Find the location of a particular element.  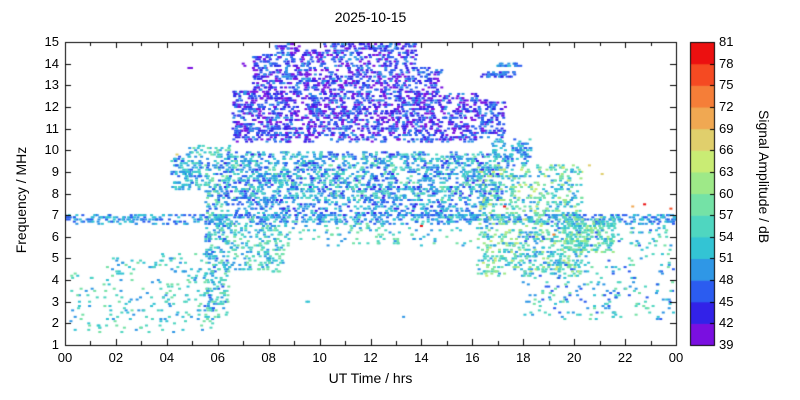

colorbar-tick-label: 72 is located at coordinates (726, 106).